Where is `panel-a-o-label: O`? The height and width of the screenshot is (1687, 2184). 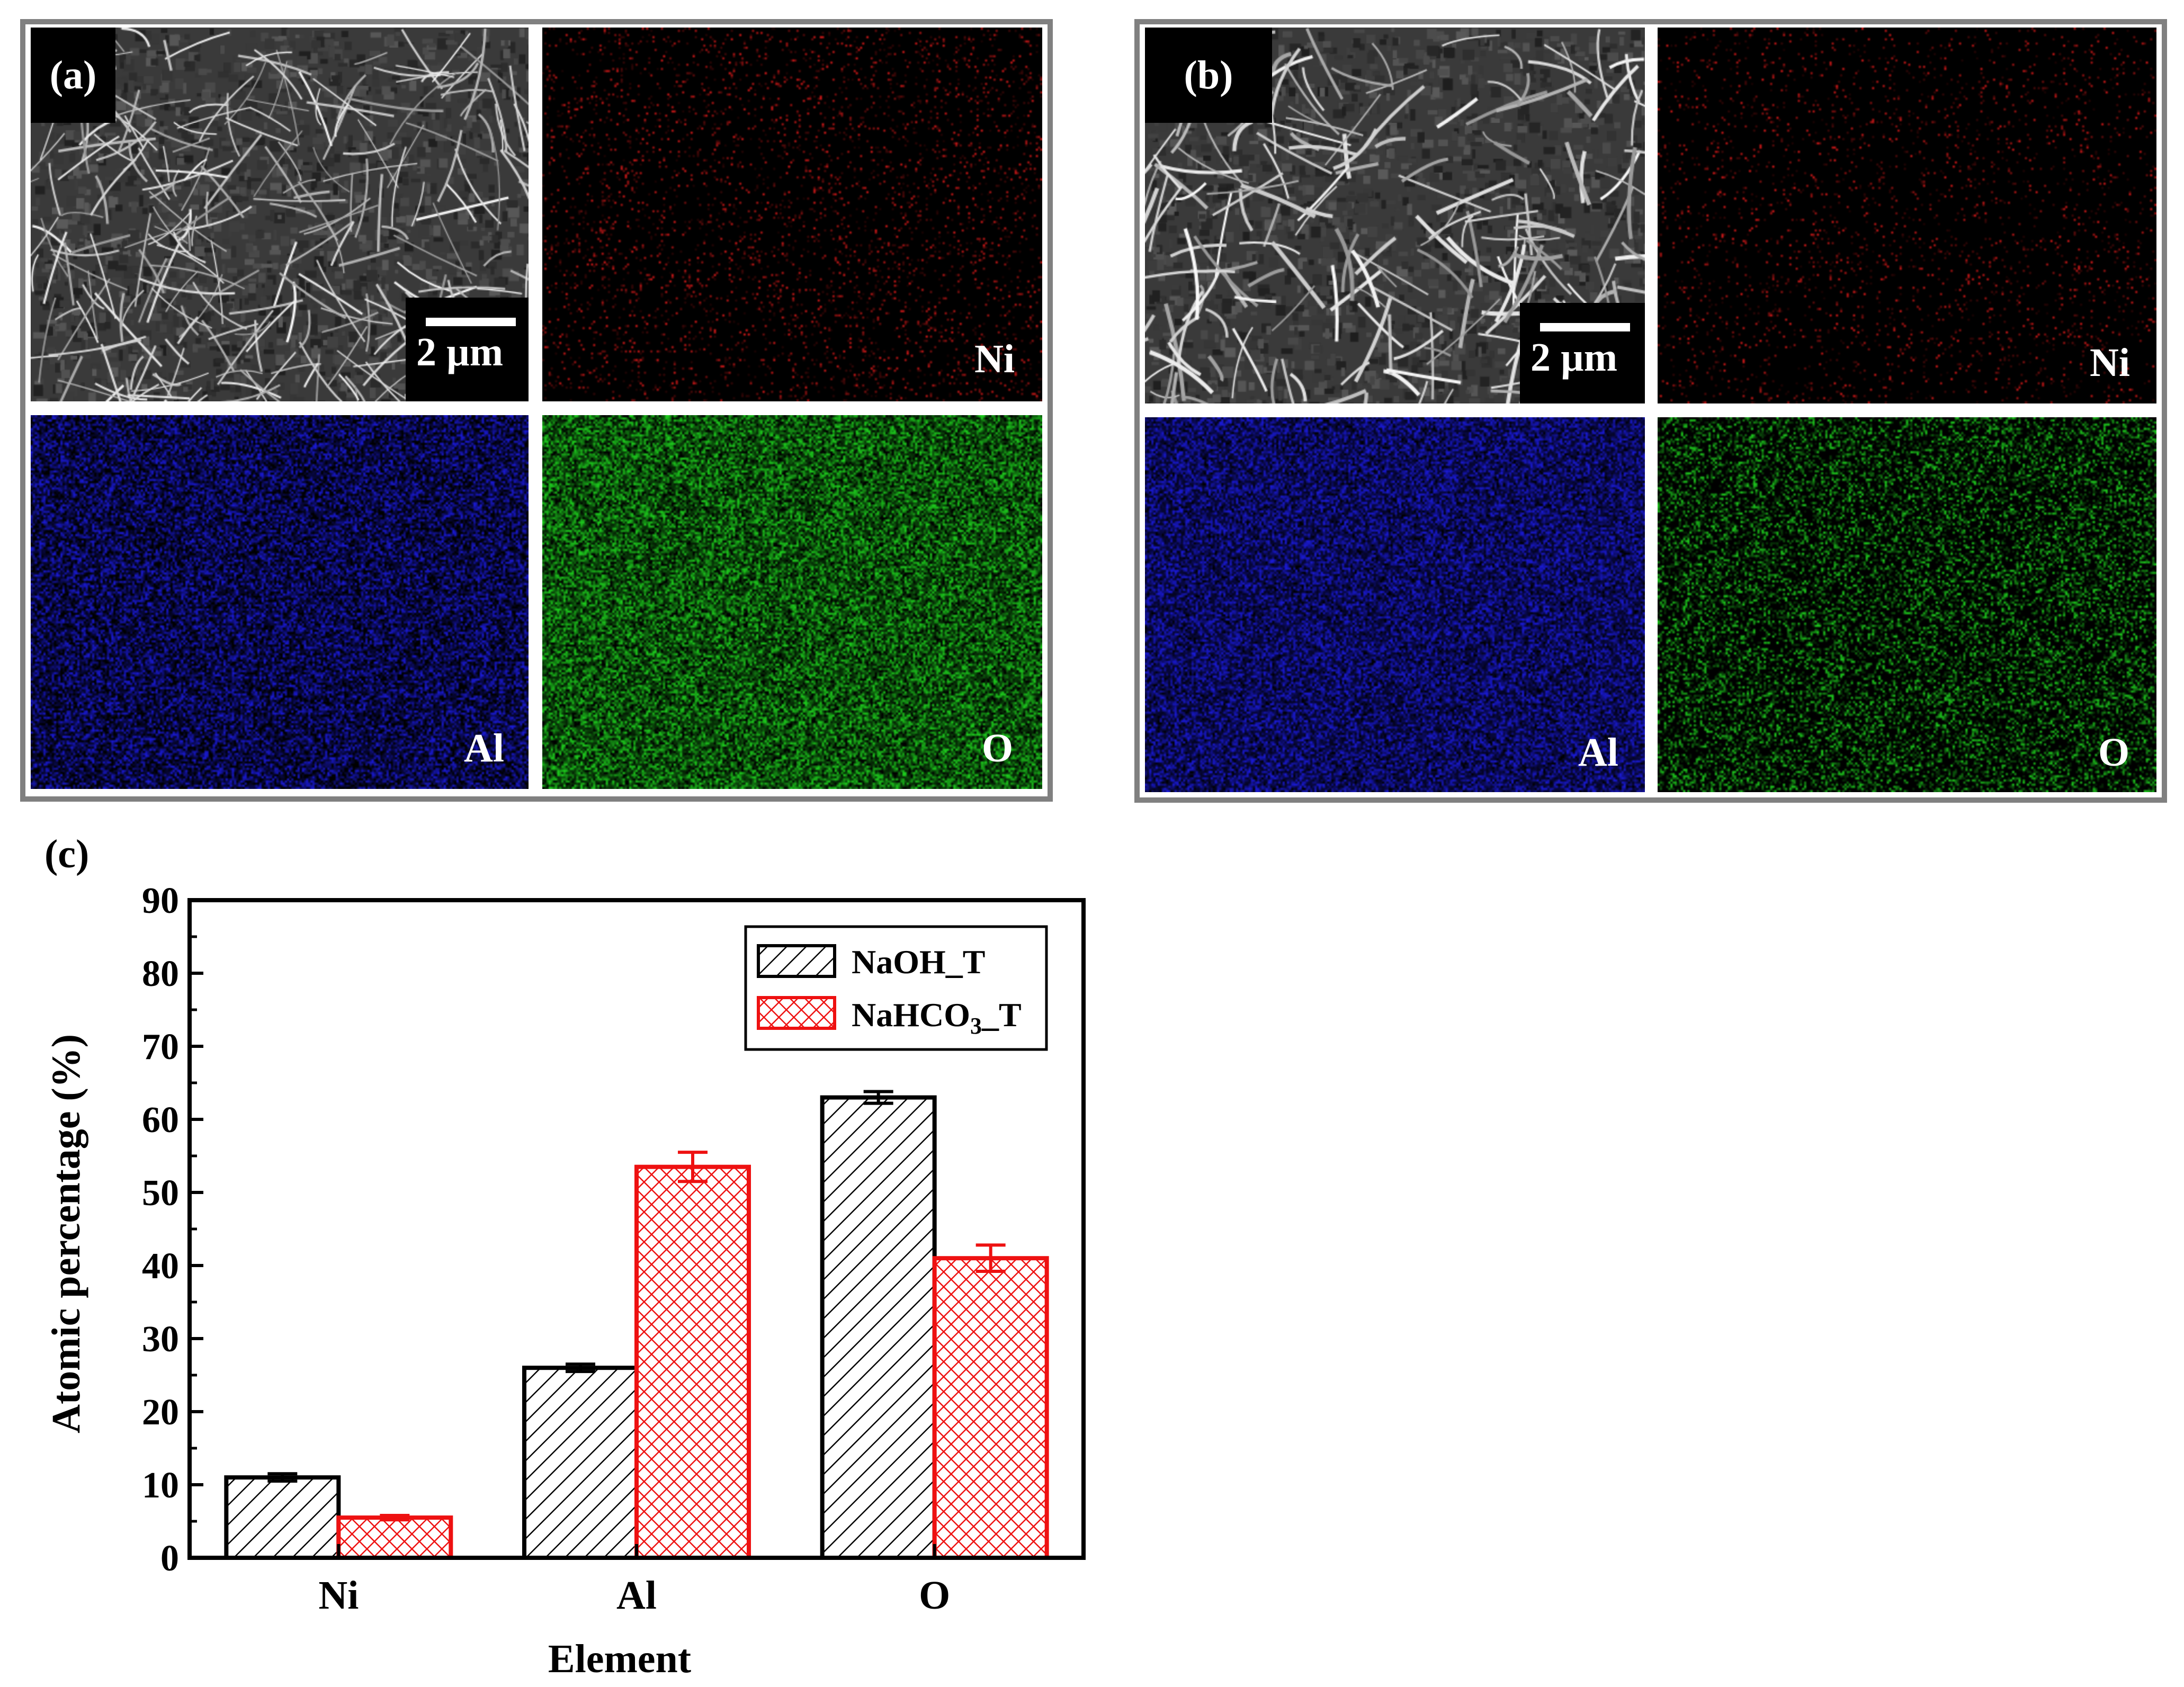 panel-a-o-label: O is located at coordinates (998, 748).